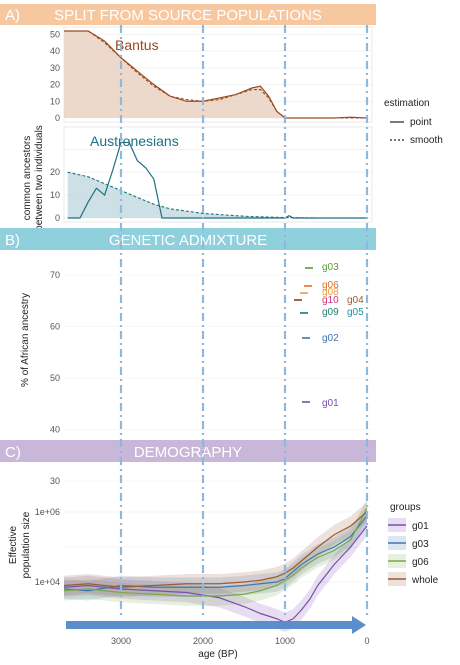 This screenshot has width=460, height=665. I want to click on admixture-label-g10: g10, so click(330, 300).